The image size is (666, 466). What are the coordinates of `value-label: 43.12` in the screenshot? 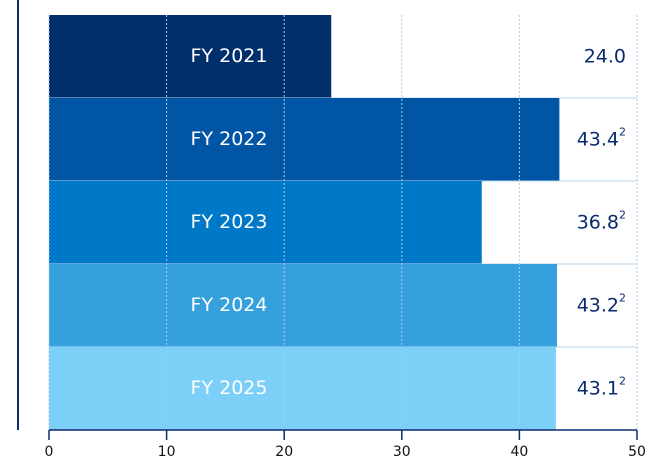 It's located at (601, 387).